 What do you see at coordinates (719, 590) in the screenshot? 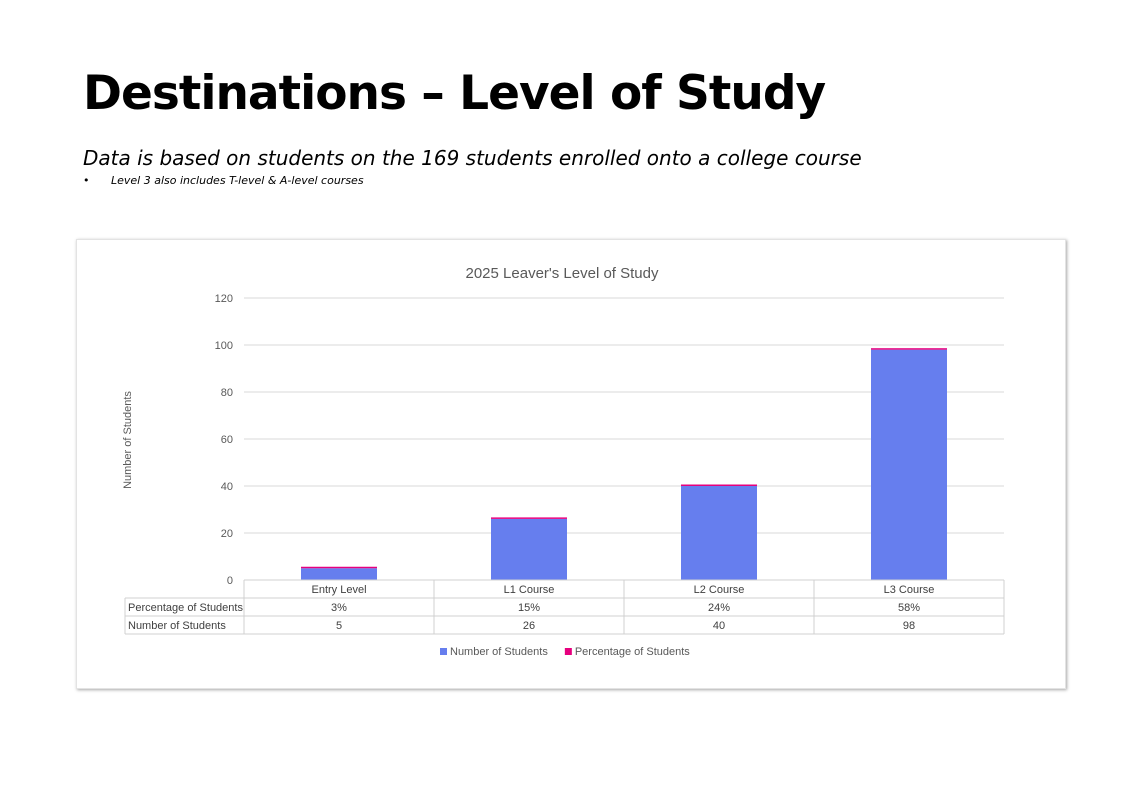
I see `x-tick-label: L2 Course` at bounding box center [719, 590].